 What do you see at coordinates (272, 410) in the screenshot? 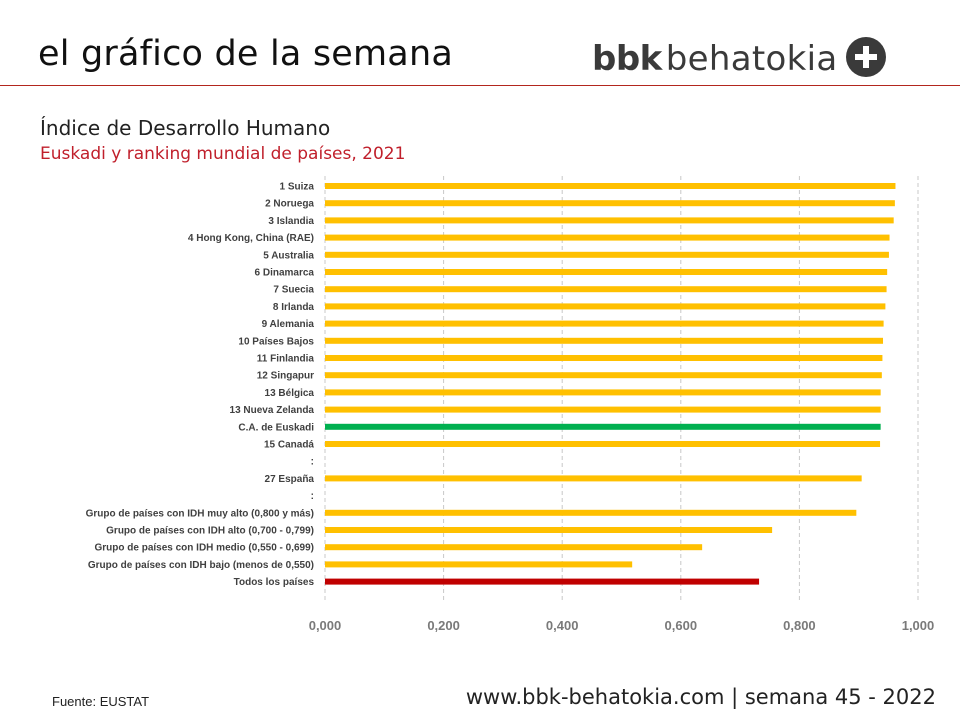
I see `category-label: 13 Nueva Zelanda` at bounding box center [272, 410].